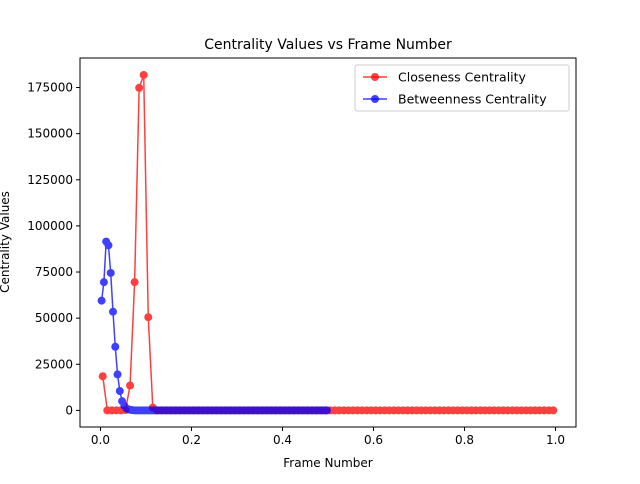  Describe the element at coordinates (6, 242) in the screenshot. I see `y-axis-label: Centrality Values` at that location.